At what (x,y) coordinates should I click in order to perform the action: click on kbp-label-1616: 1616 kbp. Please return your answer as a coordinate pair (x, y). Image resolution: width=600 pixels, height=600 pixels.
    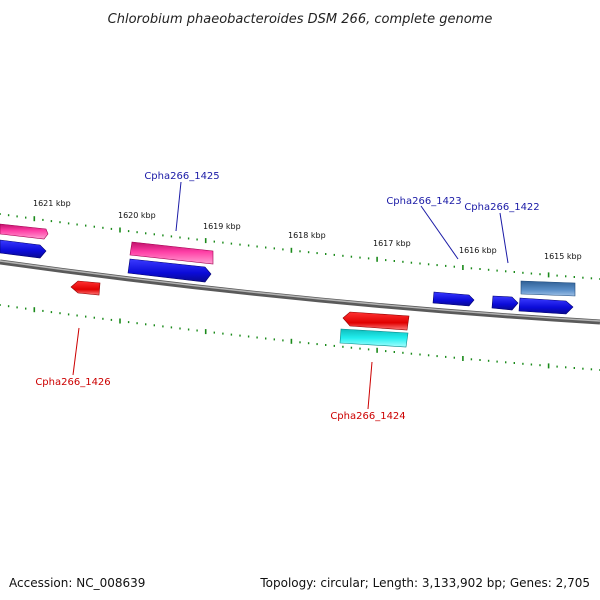
    Looking at the image, I should click on (478, 250).